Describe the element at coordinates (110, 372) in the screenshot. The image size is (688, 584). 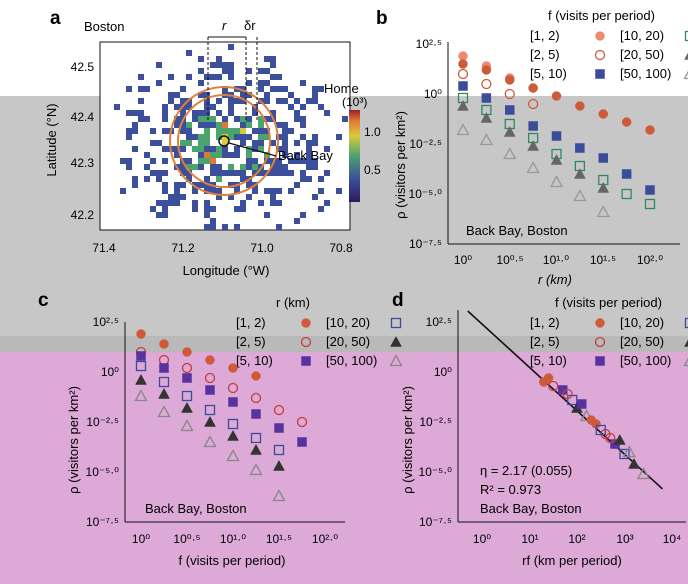
I see `c-ytick: 10⁰` at that location.